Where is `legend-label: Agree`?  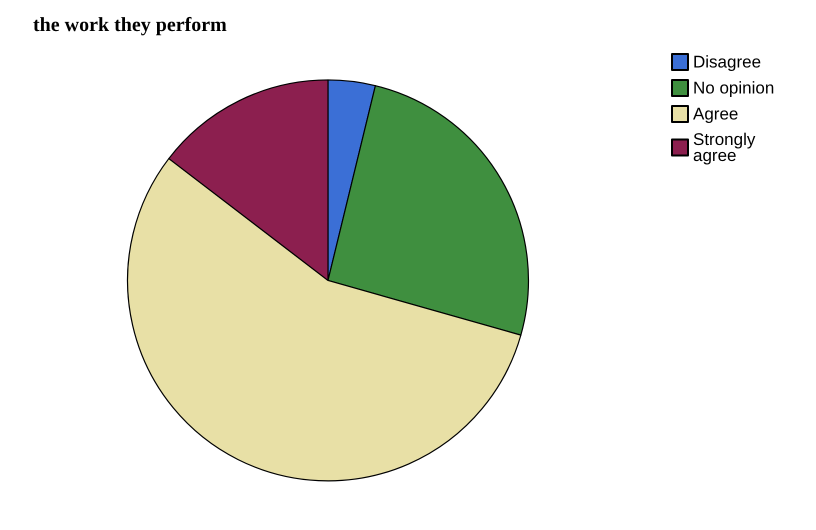
legend-label: Agree is located at coordinates (715, 114).